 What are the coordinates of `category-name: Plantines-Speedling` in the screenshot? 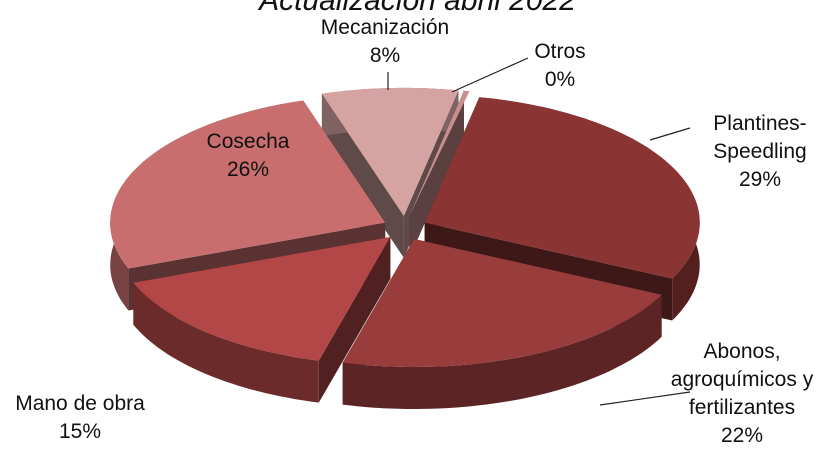 It's located at (760, 137).